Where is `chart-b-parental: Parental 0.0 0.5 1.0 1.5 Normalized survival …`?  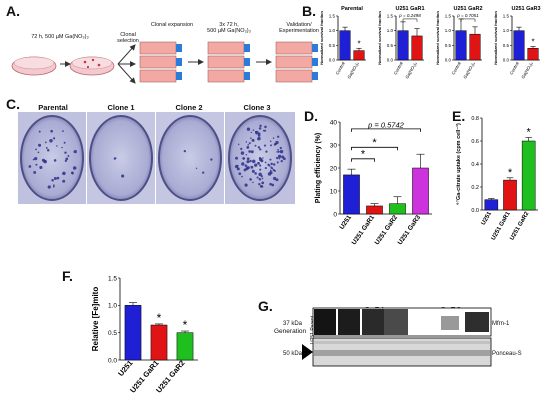 chart-b-parental: Parental 0.0 0.5 1.0 1.5 Normalized survival … is located at coordinates (342, 43).